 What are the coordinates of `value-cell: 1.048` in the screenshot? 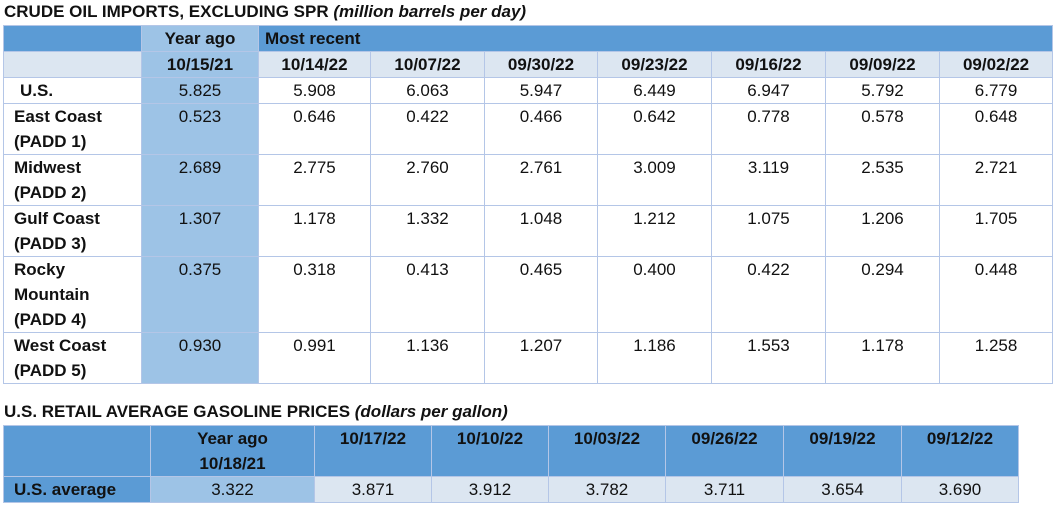 It's located at (541, 231).